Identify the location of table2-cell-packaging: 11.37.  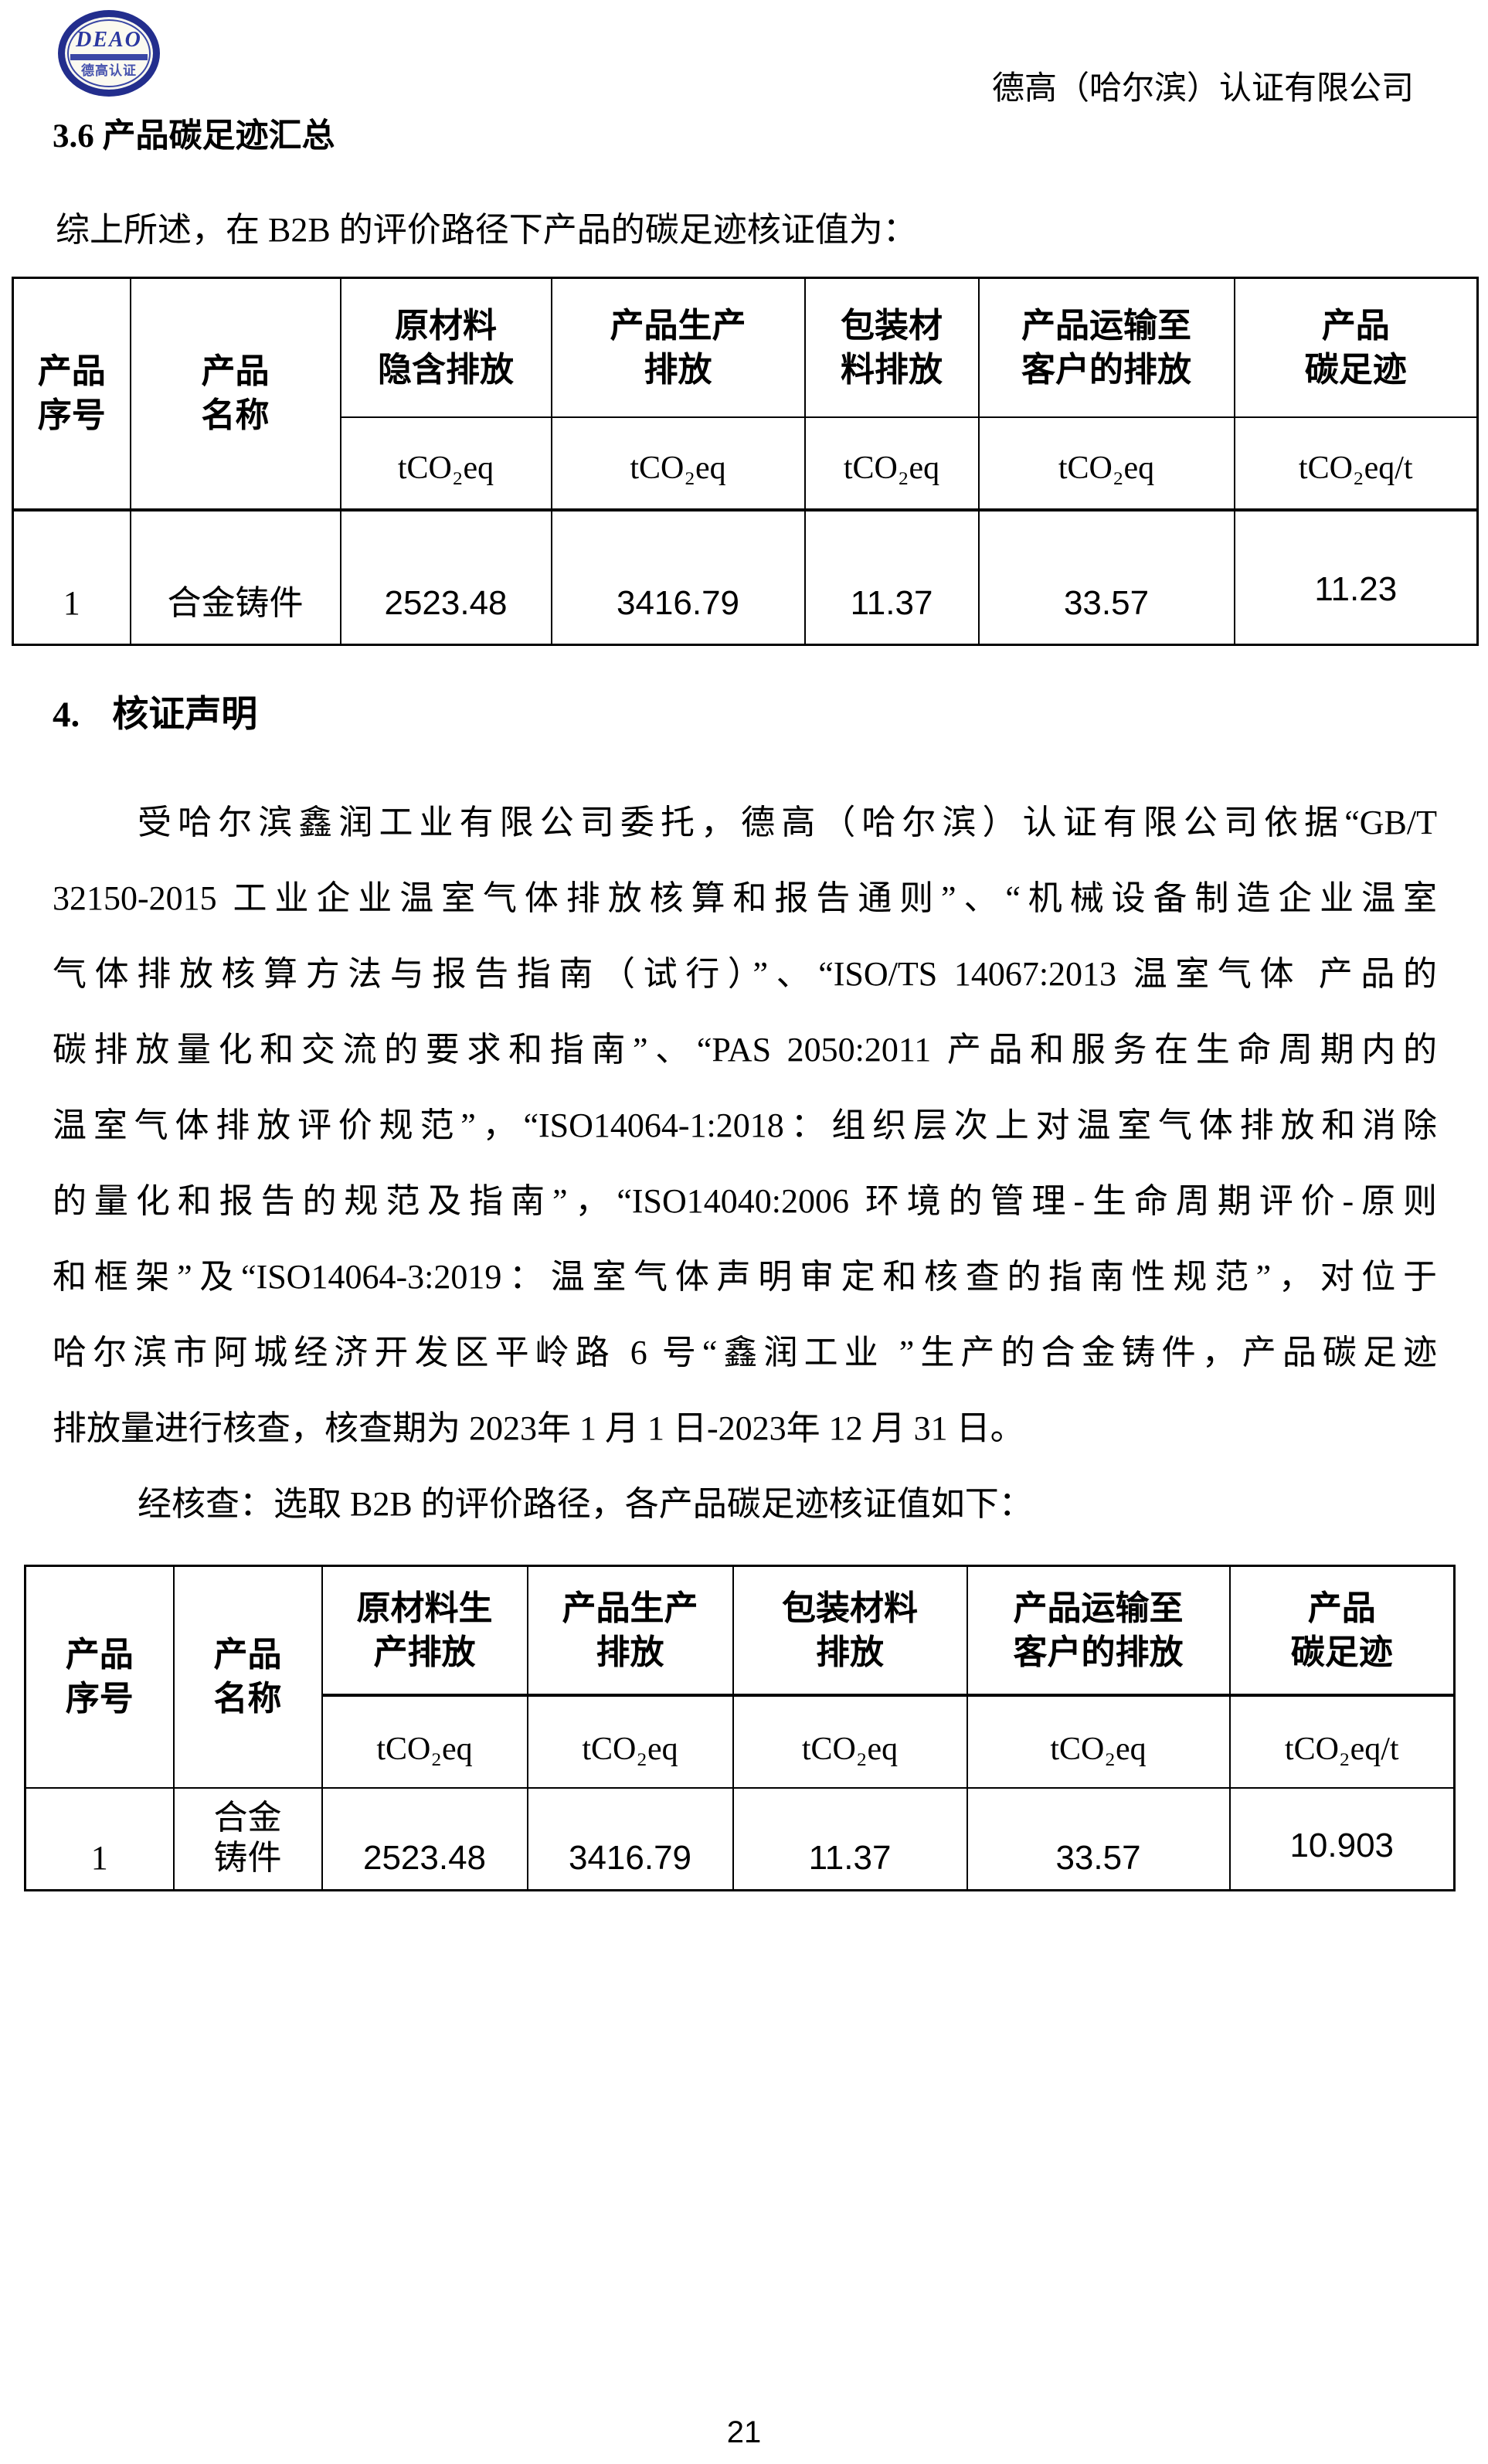
(850, 1838).